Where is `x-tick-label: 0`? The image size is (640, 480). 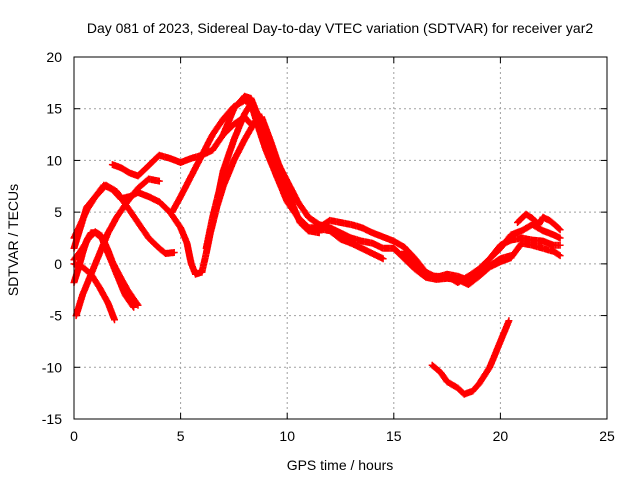
x-tick-label: 0 is located at coordinates (74, 436).